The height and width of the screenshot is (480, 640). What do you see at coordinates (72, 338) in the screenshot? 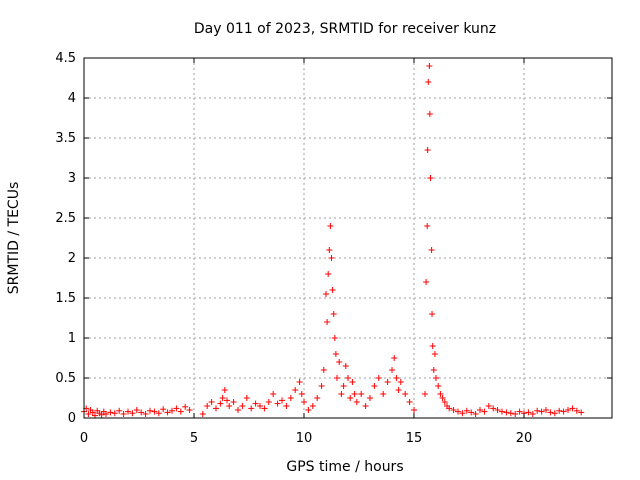
I see `y-tick-label: 1` at bounding box center [72, 338].